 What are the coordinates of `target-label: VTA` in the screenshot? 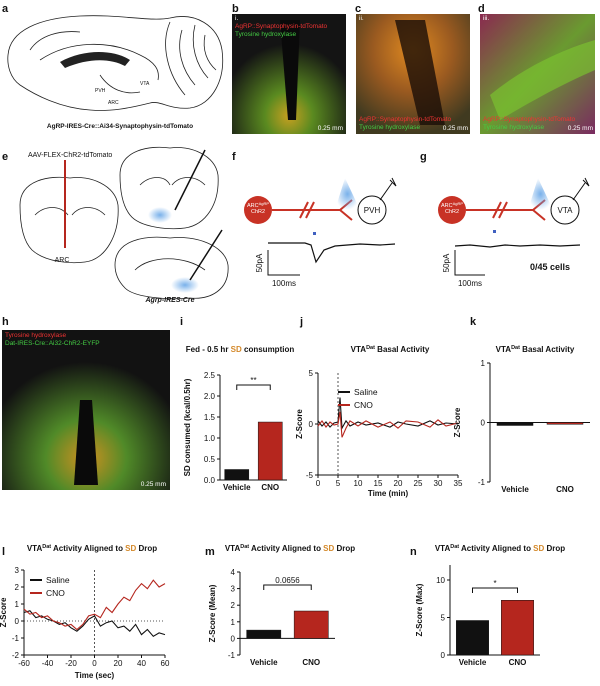 It's located at (566, 210).